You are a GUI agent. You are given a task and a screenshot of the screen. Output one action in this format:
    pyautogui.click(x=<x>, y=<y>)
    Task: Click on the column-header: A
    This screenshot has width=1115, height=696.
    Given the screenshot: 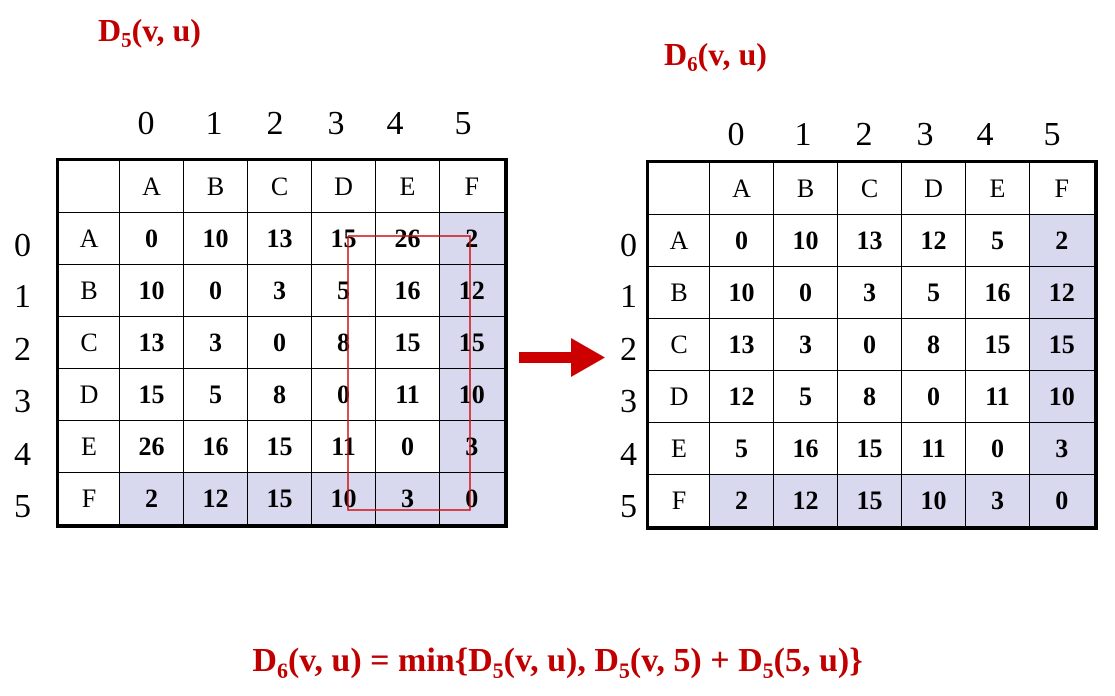 What is the action you would take?
    pyautogui.click(x=151, y=186)
    